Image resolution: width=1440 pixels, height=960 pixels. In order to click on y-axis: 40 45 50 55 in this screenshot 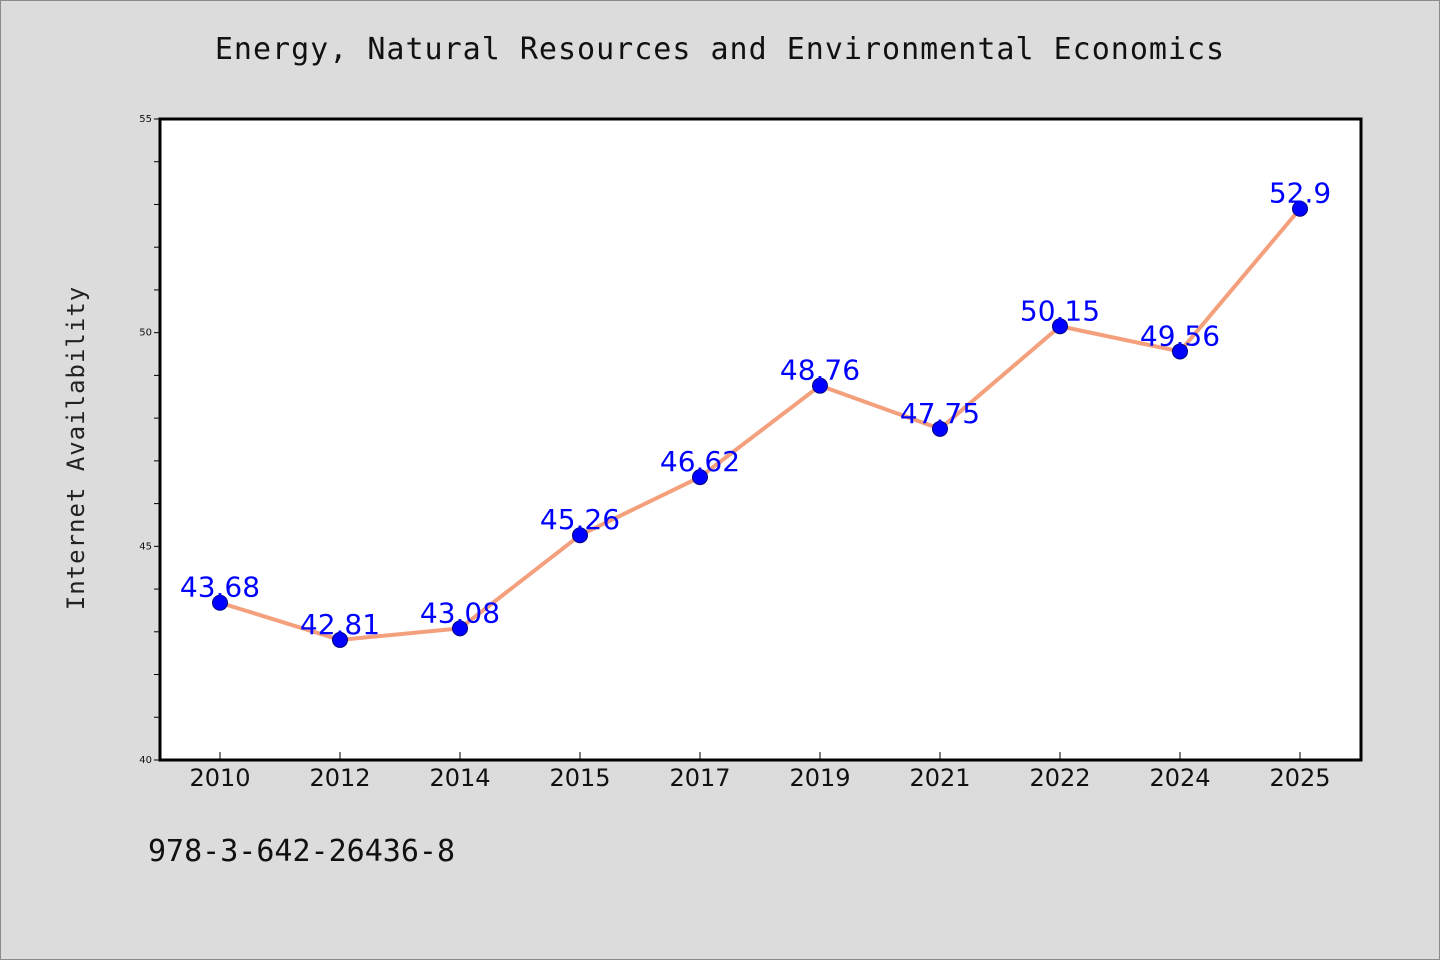, I will do `click(149, 440)`.